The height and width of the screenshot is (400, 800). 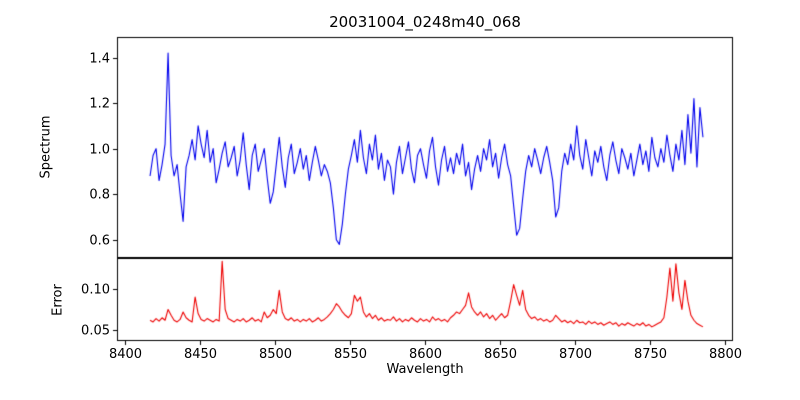 What do you see at coordinates (99, 240) in the screenshot?
I see `y-tick-label: 0.6` at bounding box center [99, 240].